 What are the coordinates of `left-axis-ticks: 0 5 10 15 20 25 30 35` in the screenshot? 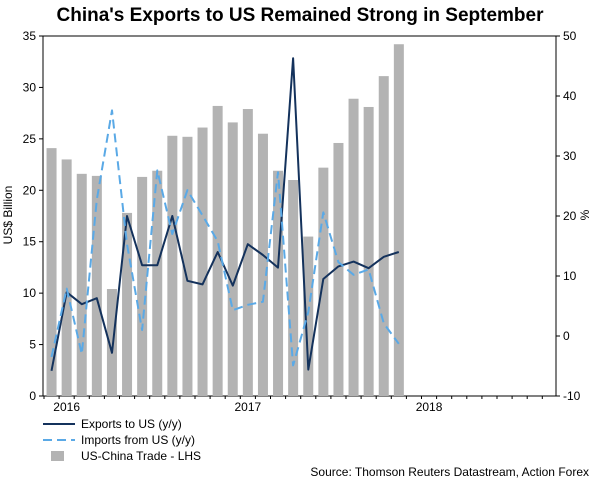 It's located at (33, 216).